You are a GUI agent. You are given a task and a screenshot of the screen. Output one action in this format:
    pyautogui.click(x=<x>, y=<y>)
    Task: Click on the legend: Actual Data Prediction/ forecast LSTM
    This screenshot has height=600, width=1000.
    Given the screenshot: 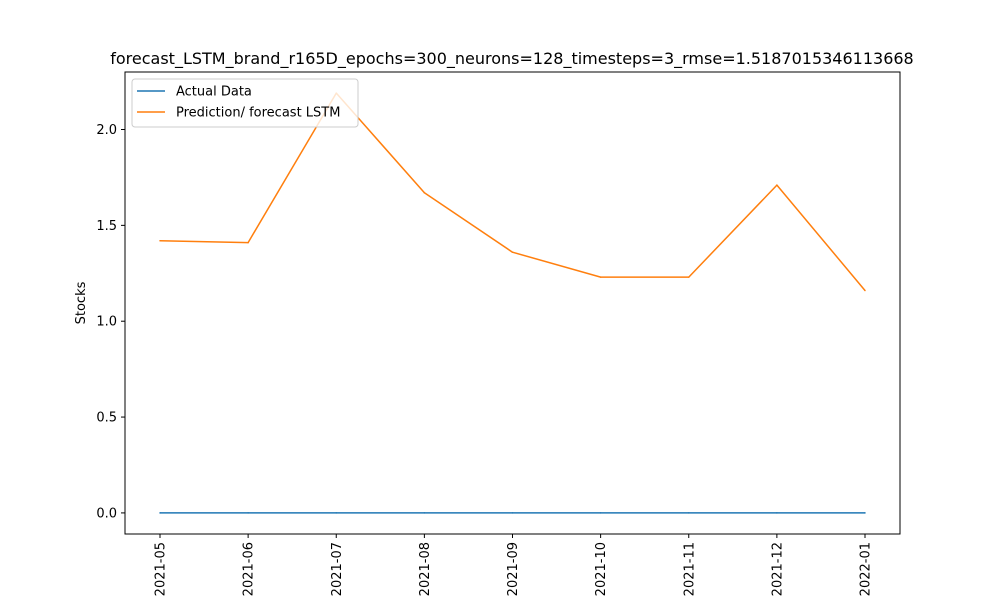 What is the action you would take?
    pyautogui.click(x=245, y=103)
    